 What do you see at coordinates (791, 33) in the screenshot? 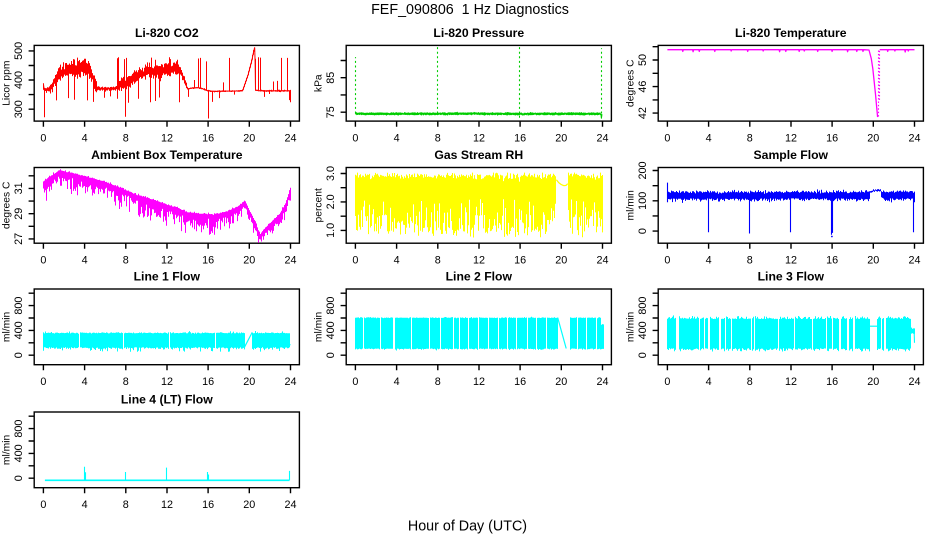
I see `svg-text: Li-820 Temperature` at bounding box center [791, 33].